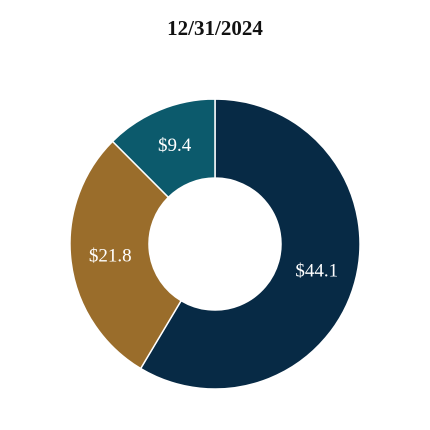 The height and width of the screenshot is (430, 430). Describe the element at coordinates (316, 270) in the screenshot. I see `value-label: $44.1` at that location.